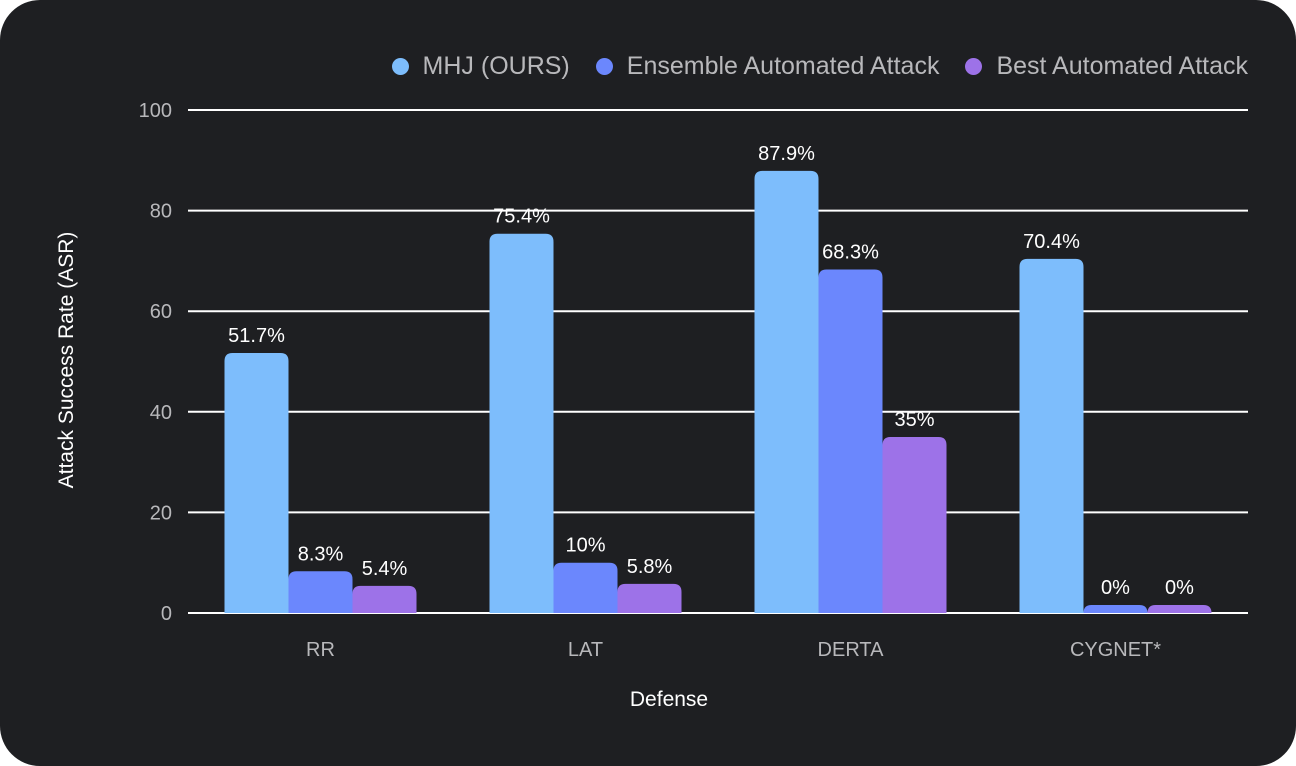 This screenshot has height=766, width=1296. Describe the element at coordinates (1115, 650) in the screenshot. I see `x-tick-label: CYGNET*` at that location.